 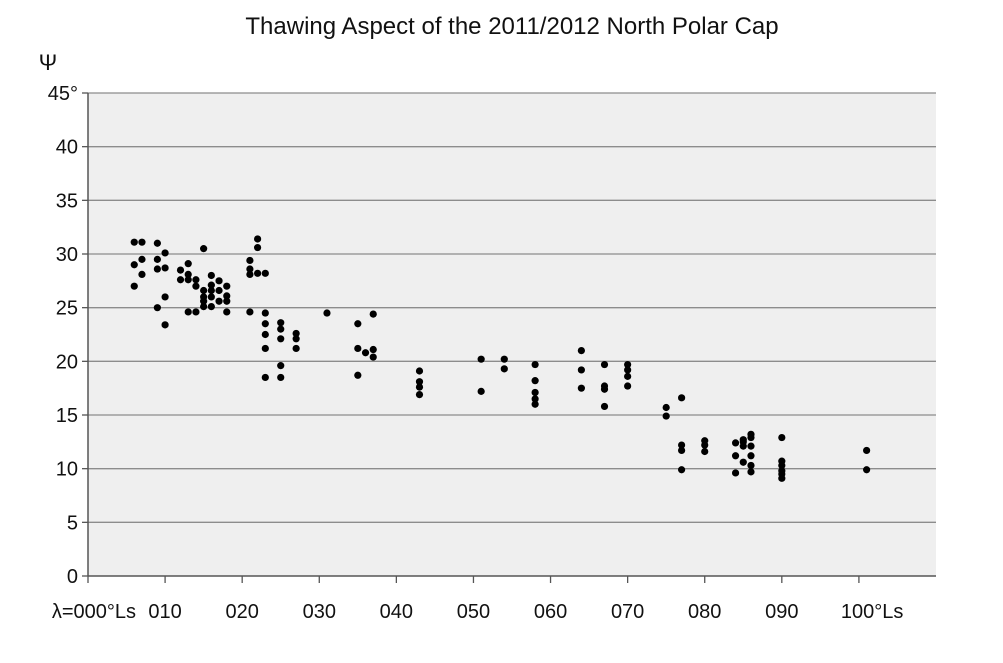 What do you see at coordinates (67, 148) in the screenshot?
I see `y-tick-label-40: 40` at bounding box center [67, 148].